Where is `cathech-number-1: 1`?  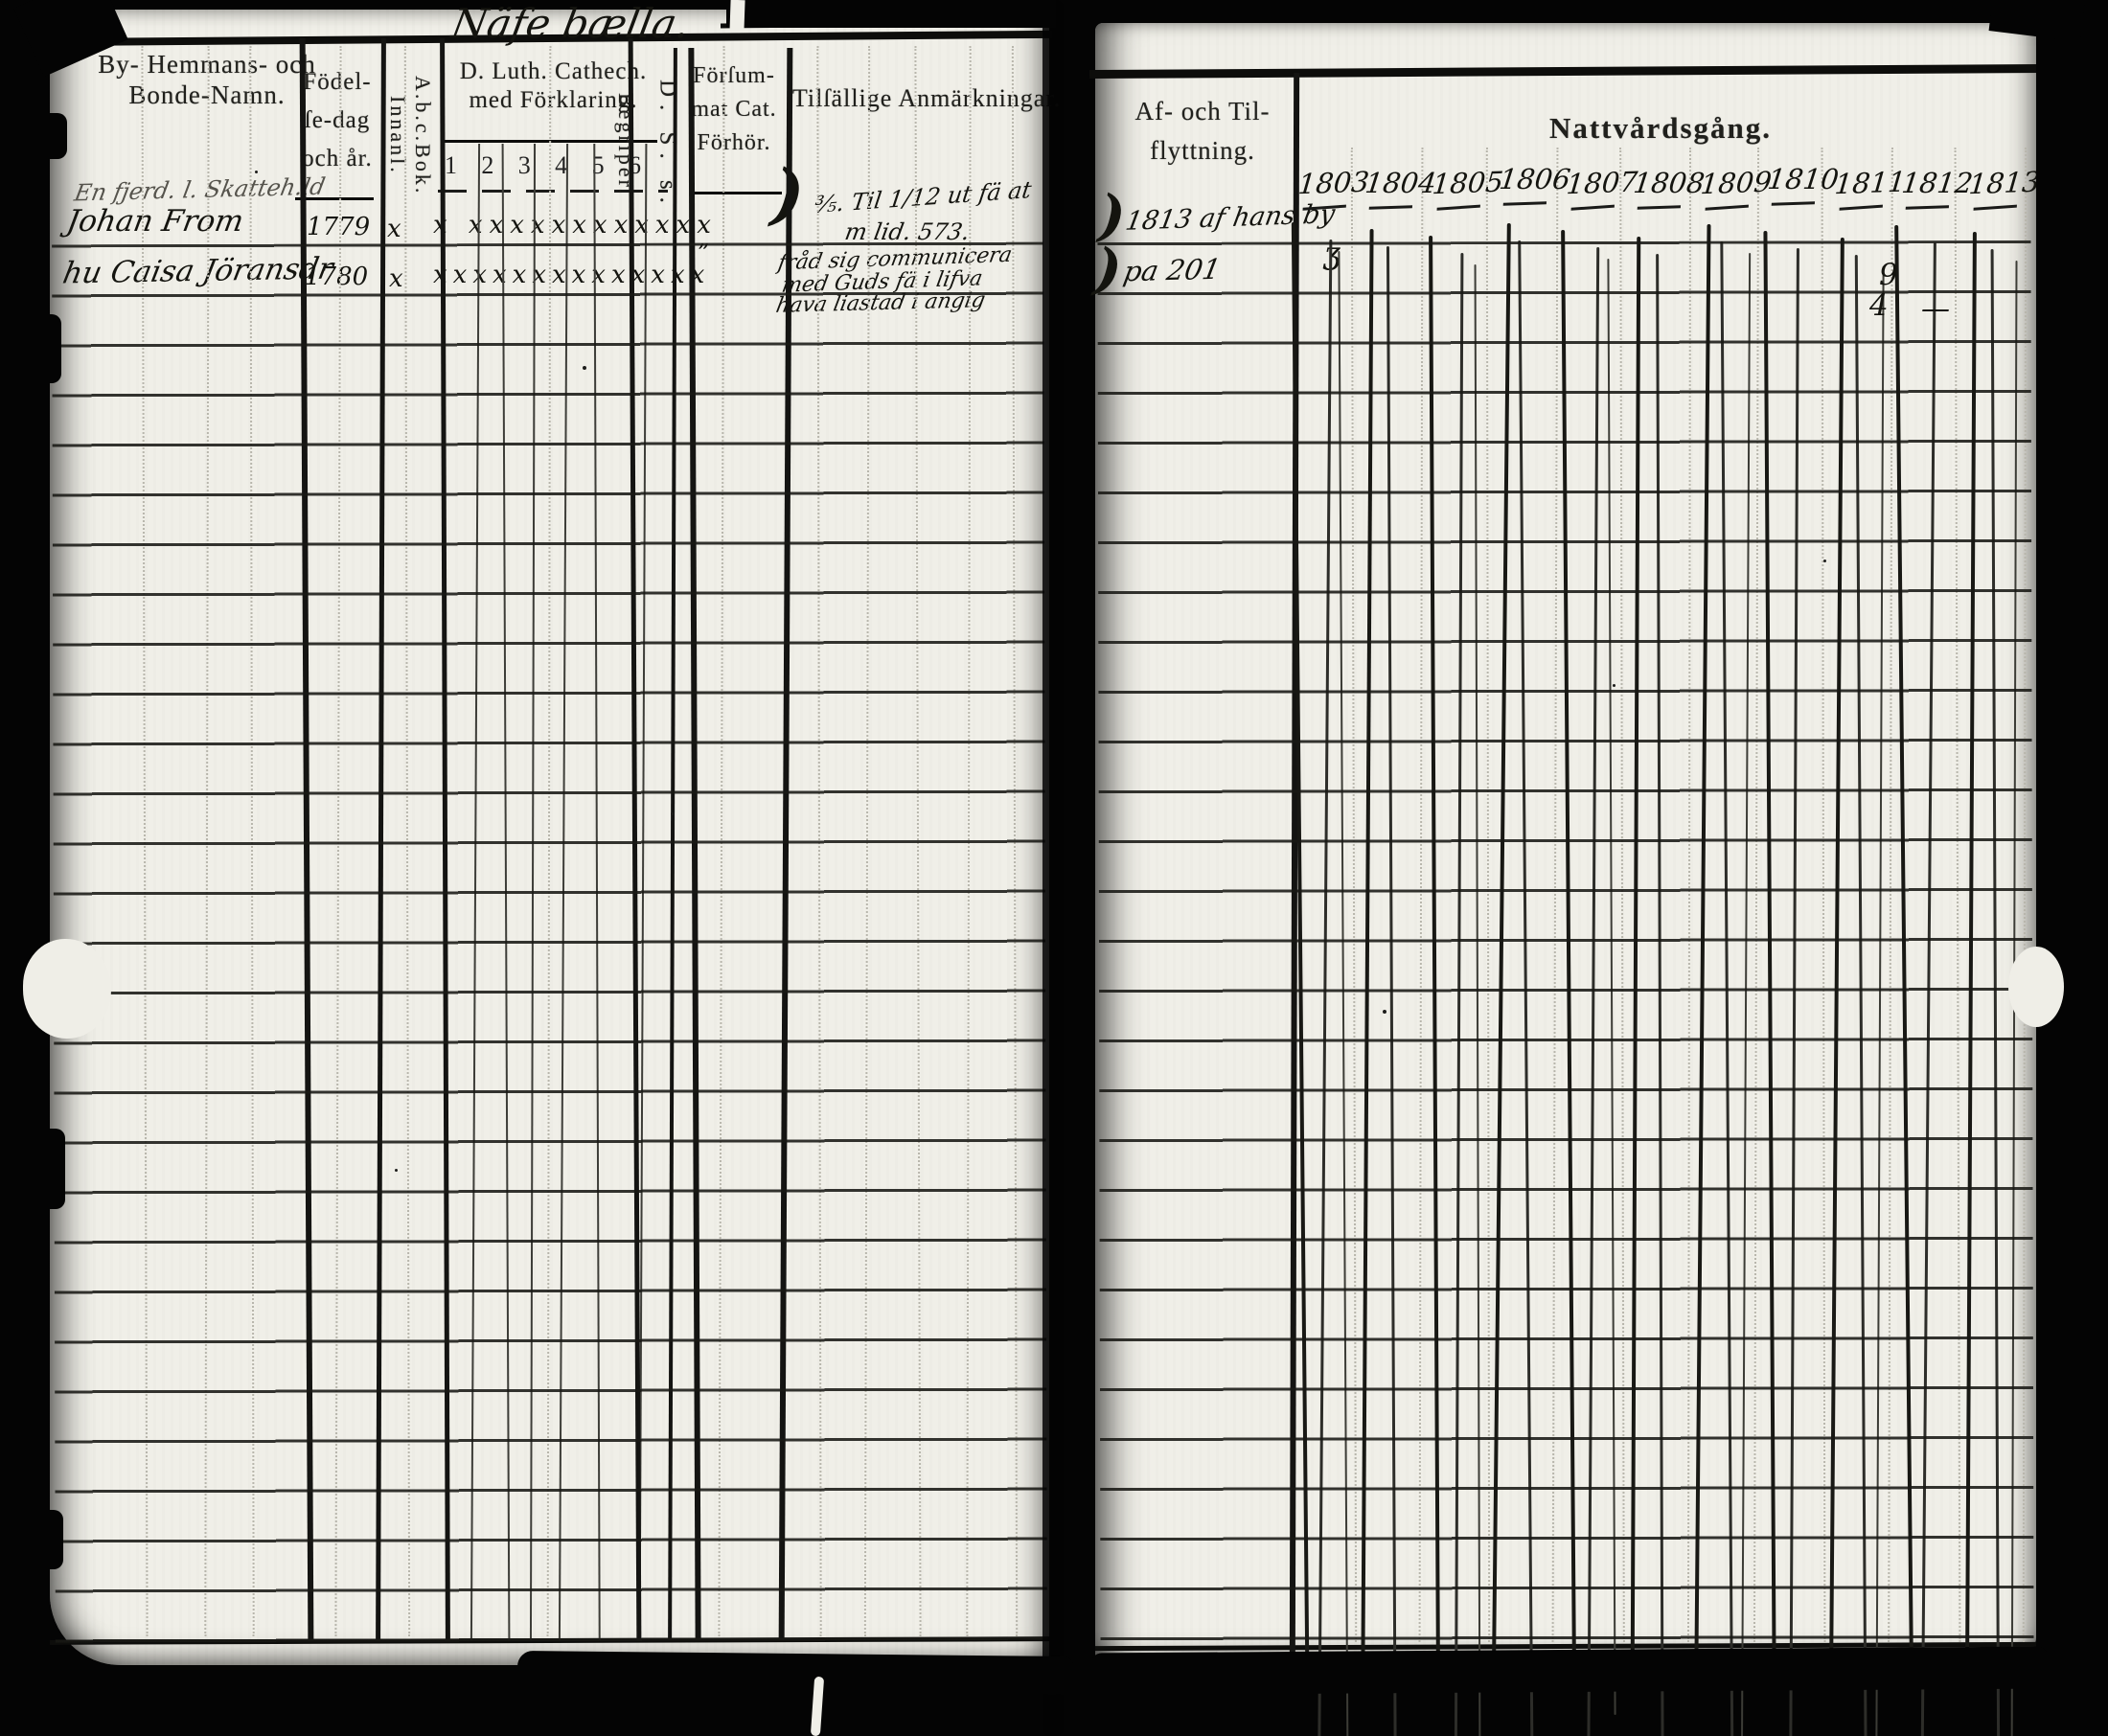
cathech-number-1: 1 is located at coordinates (451, 165).